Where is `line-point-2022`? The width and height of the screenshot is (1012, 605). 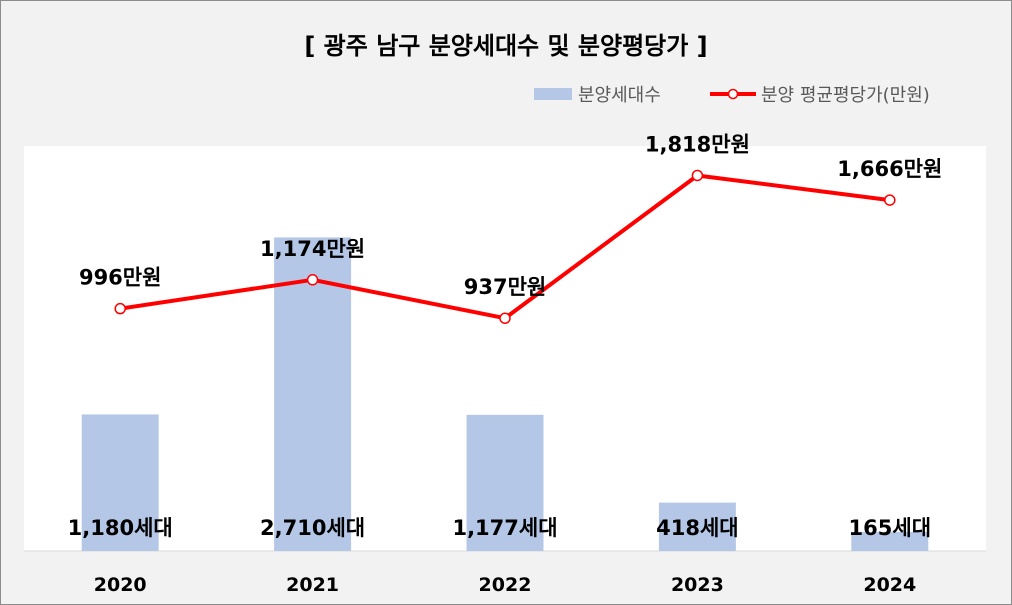
line-point-2022 is located at coordinates (505, 318).